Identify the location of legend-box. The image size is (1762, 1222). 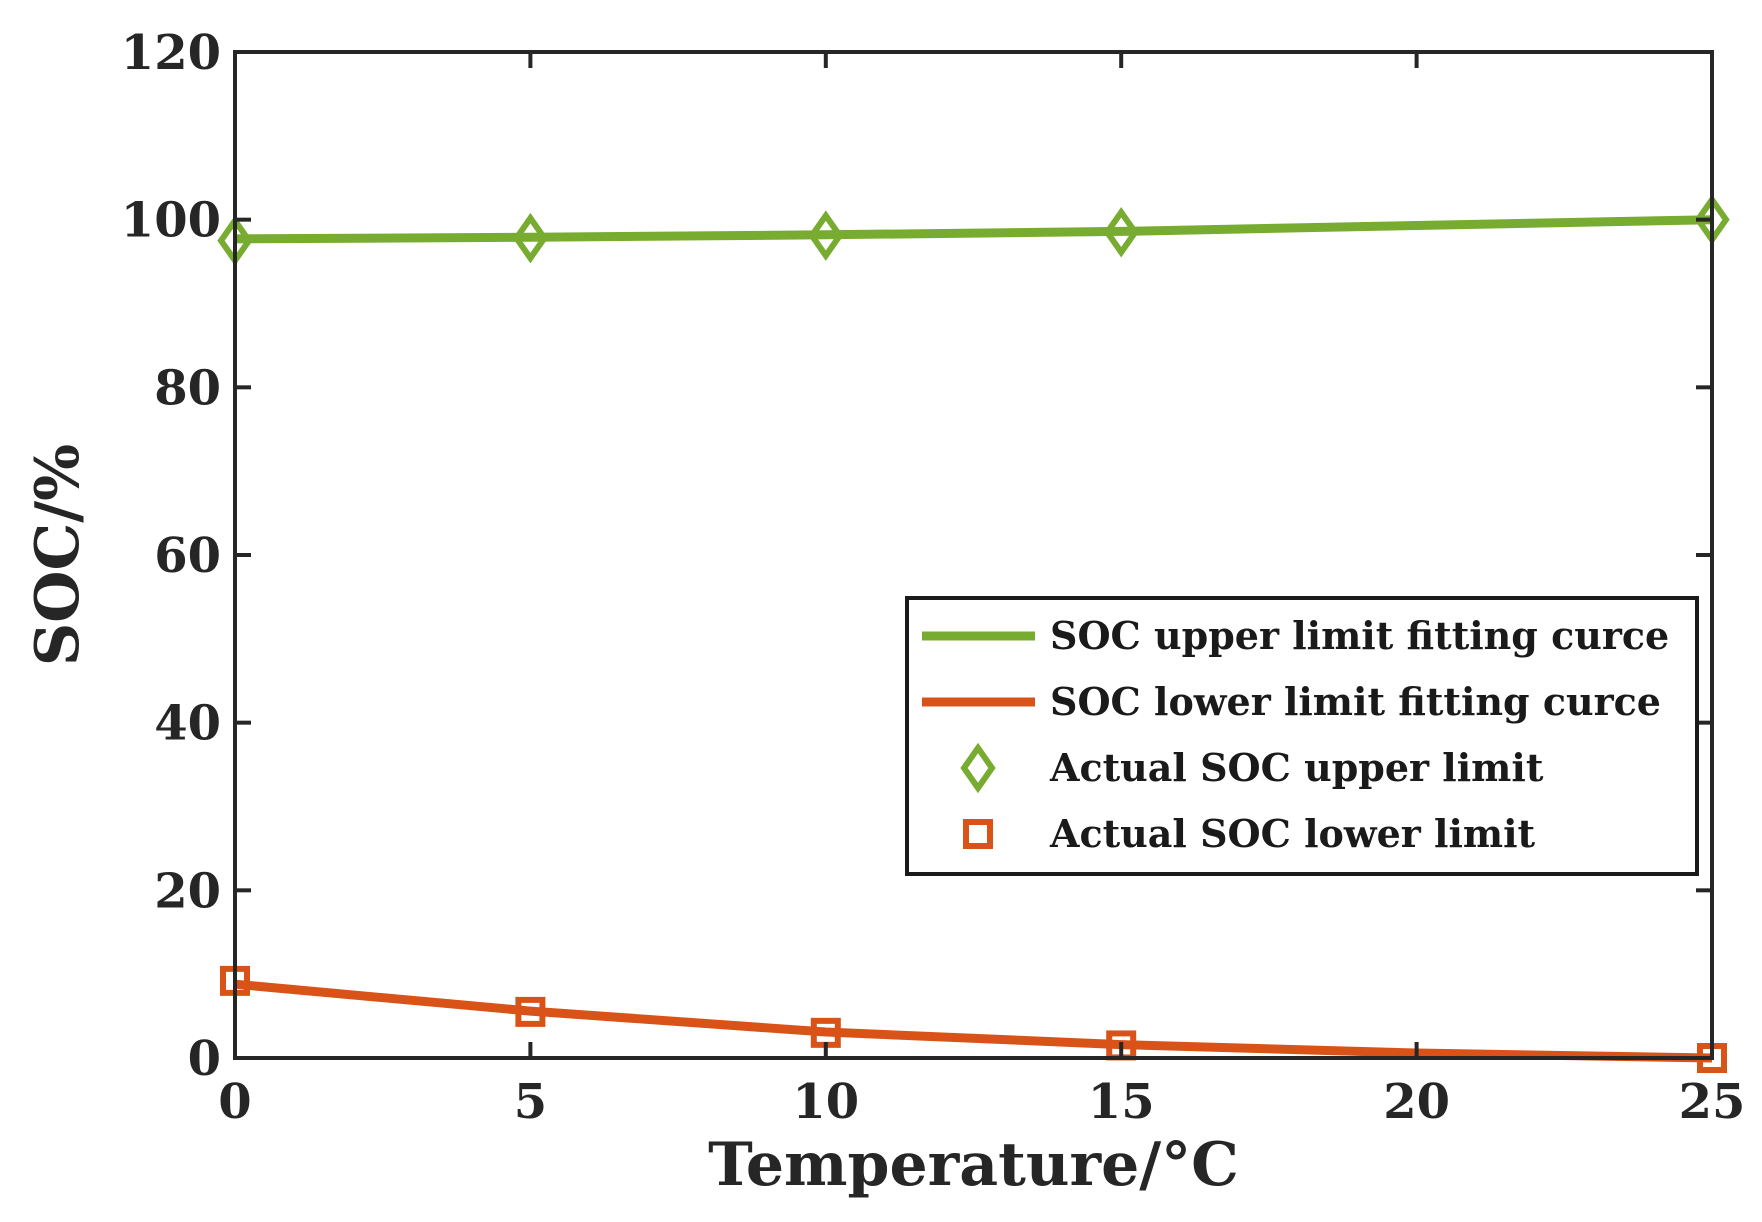
(1302, 736).